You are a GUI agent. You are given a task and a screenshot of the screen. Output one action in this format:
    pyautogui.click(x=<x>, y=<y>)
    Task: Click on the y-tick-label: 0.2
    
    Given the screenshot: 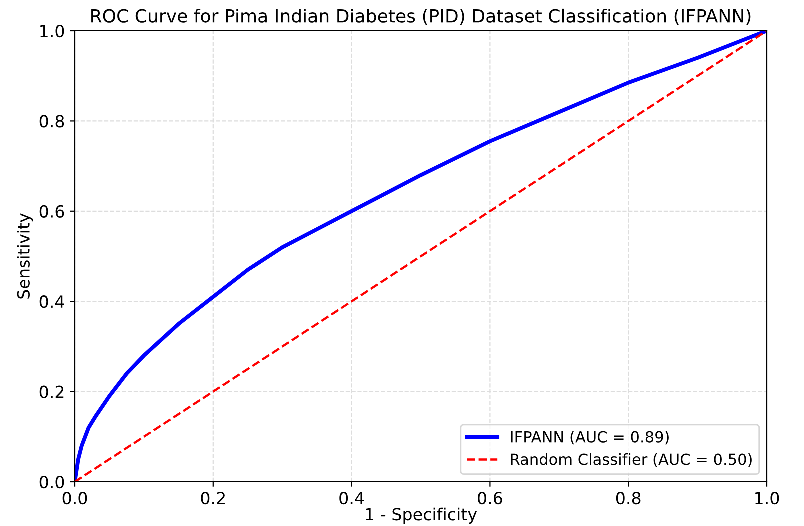 What is the action you would take?
    pyautogui.click(x=52, y=392)
    